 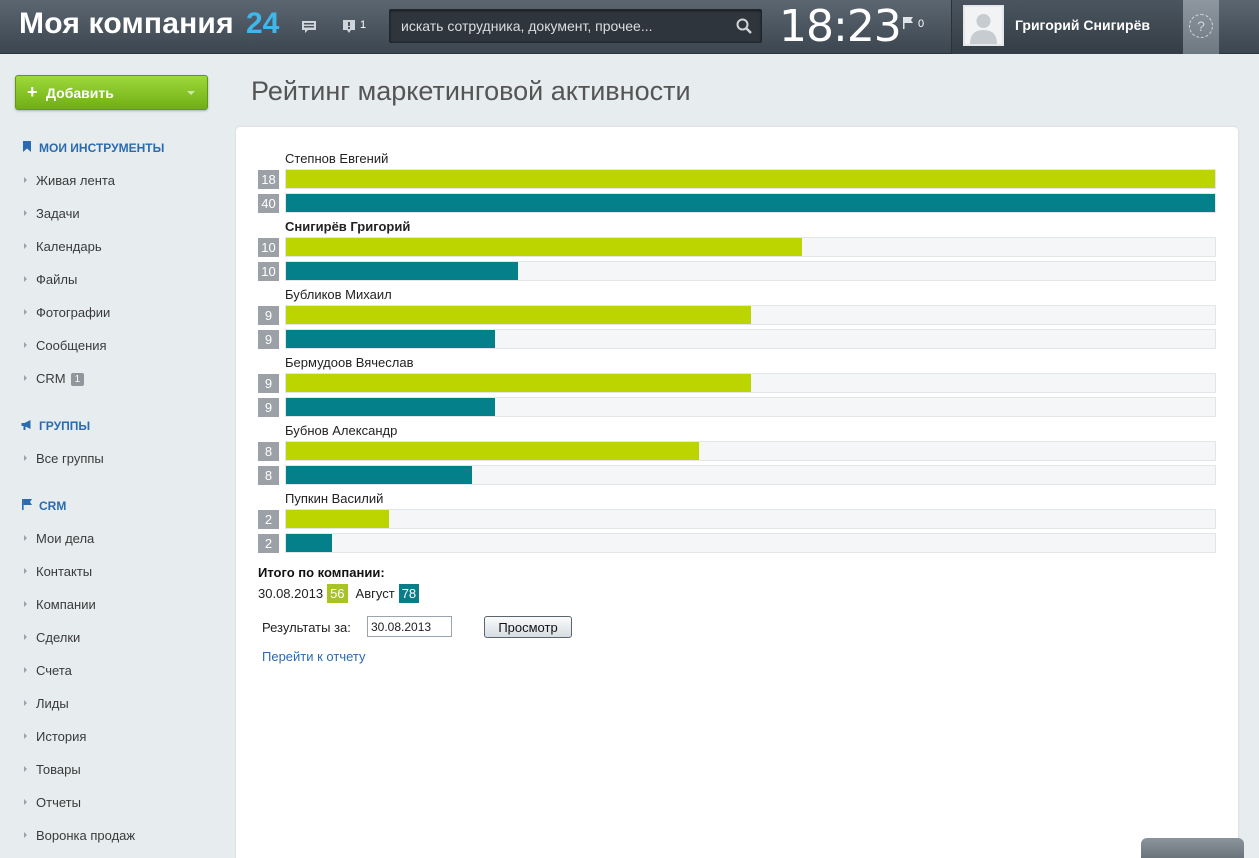 I want to click on user-name: Григорий Снигирёв, so click(x=1082, y=25).